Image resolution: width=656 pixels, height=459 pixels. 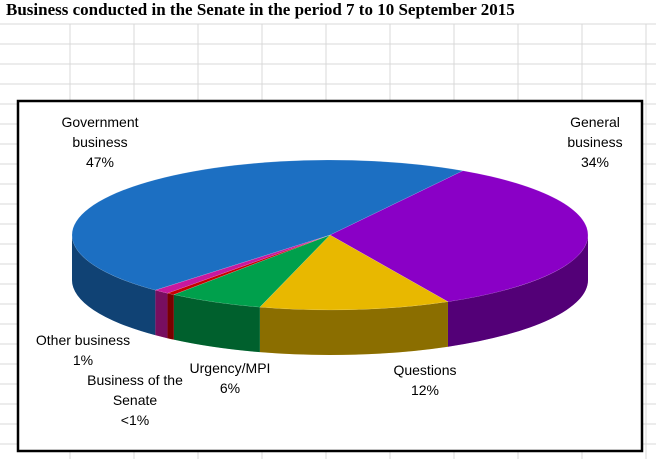 What do you see at coordinates (100, 162) in the screenshot?
I see `value-label: 47%` at bounding box center [100, 162].